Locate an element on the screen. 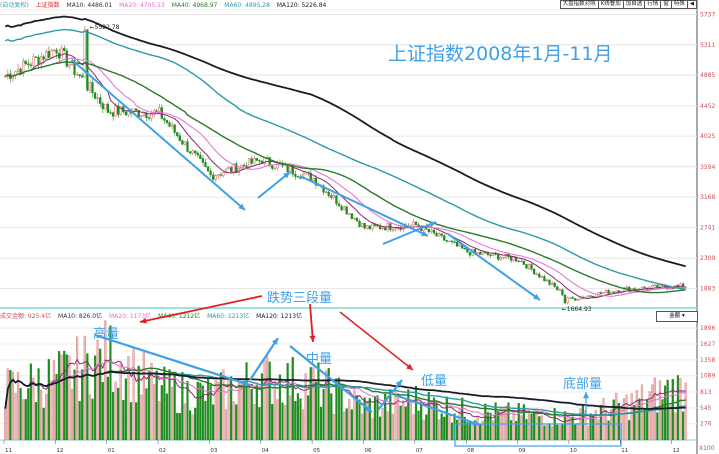  price-axis-tick: 2741 is located at coordinates (707, 227).